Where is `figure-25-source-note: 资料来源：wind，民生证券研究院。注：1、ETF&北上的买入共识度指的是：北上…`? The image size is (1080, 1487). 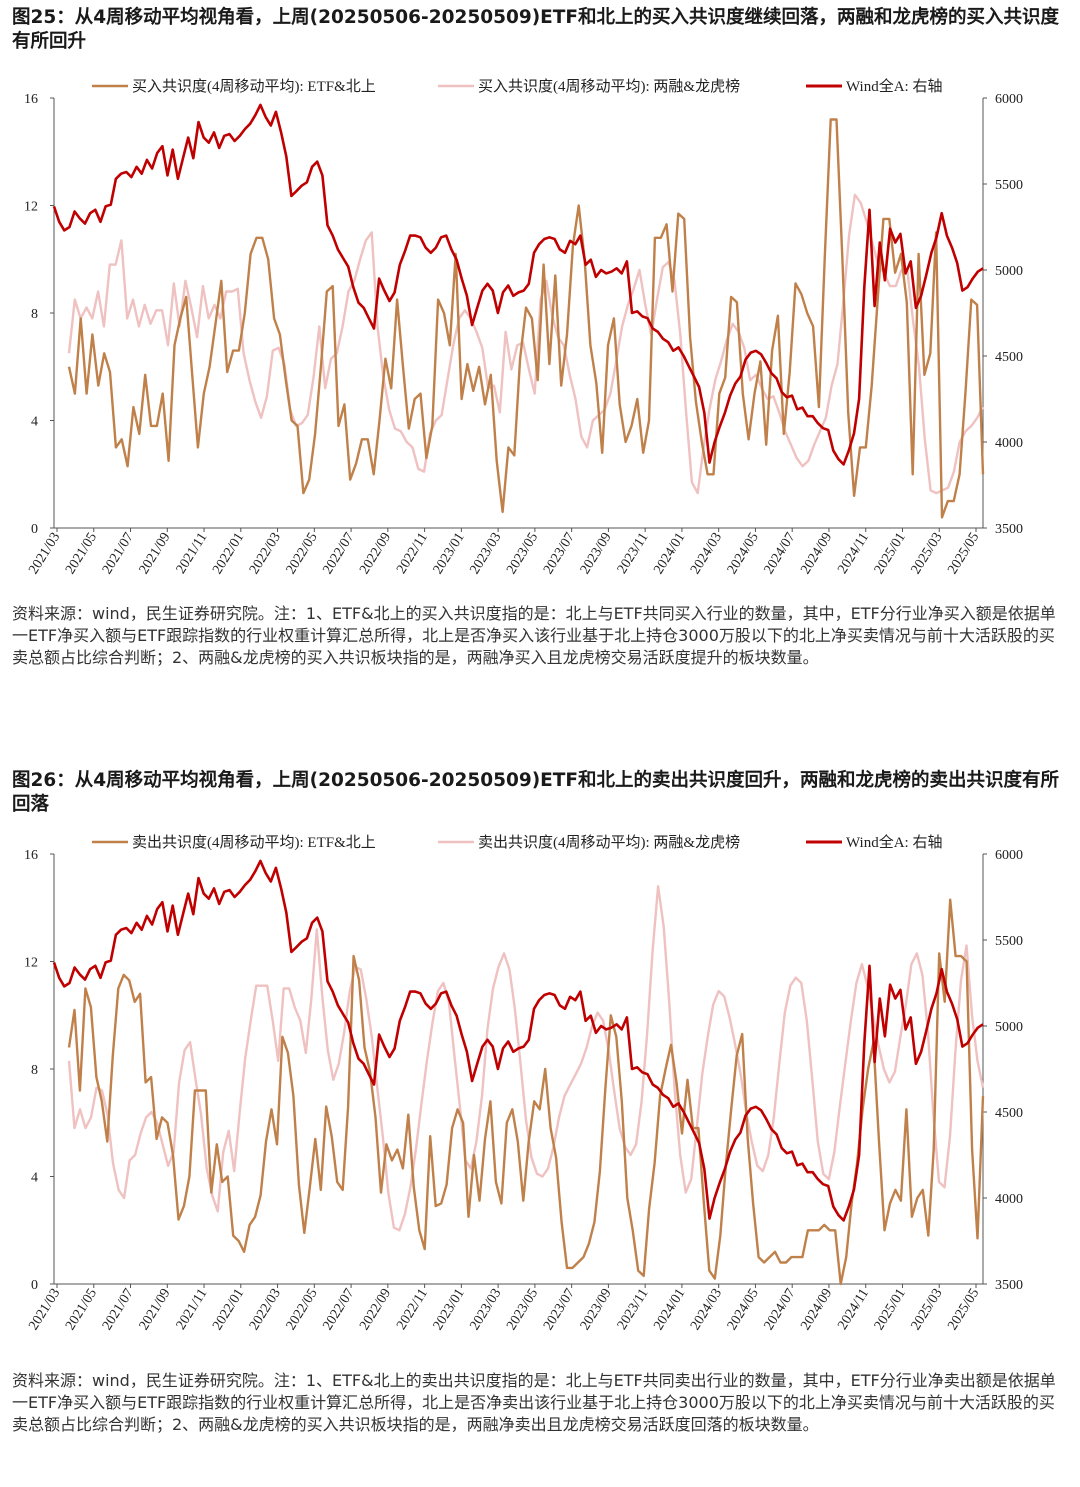
figure-25-source-note: 资料来源：wind，民生证券研究院。注：1、ETF&北上的买入共识度指的是：北上… is located at coordinates (534, 635).